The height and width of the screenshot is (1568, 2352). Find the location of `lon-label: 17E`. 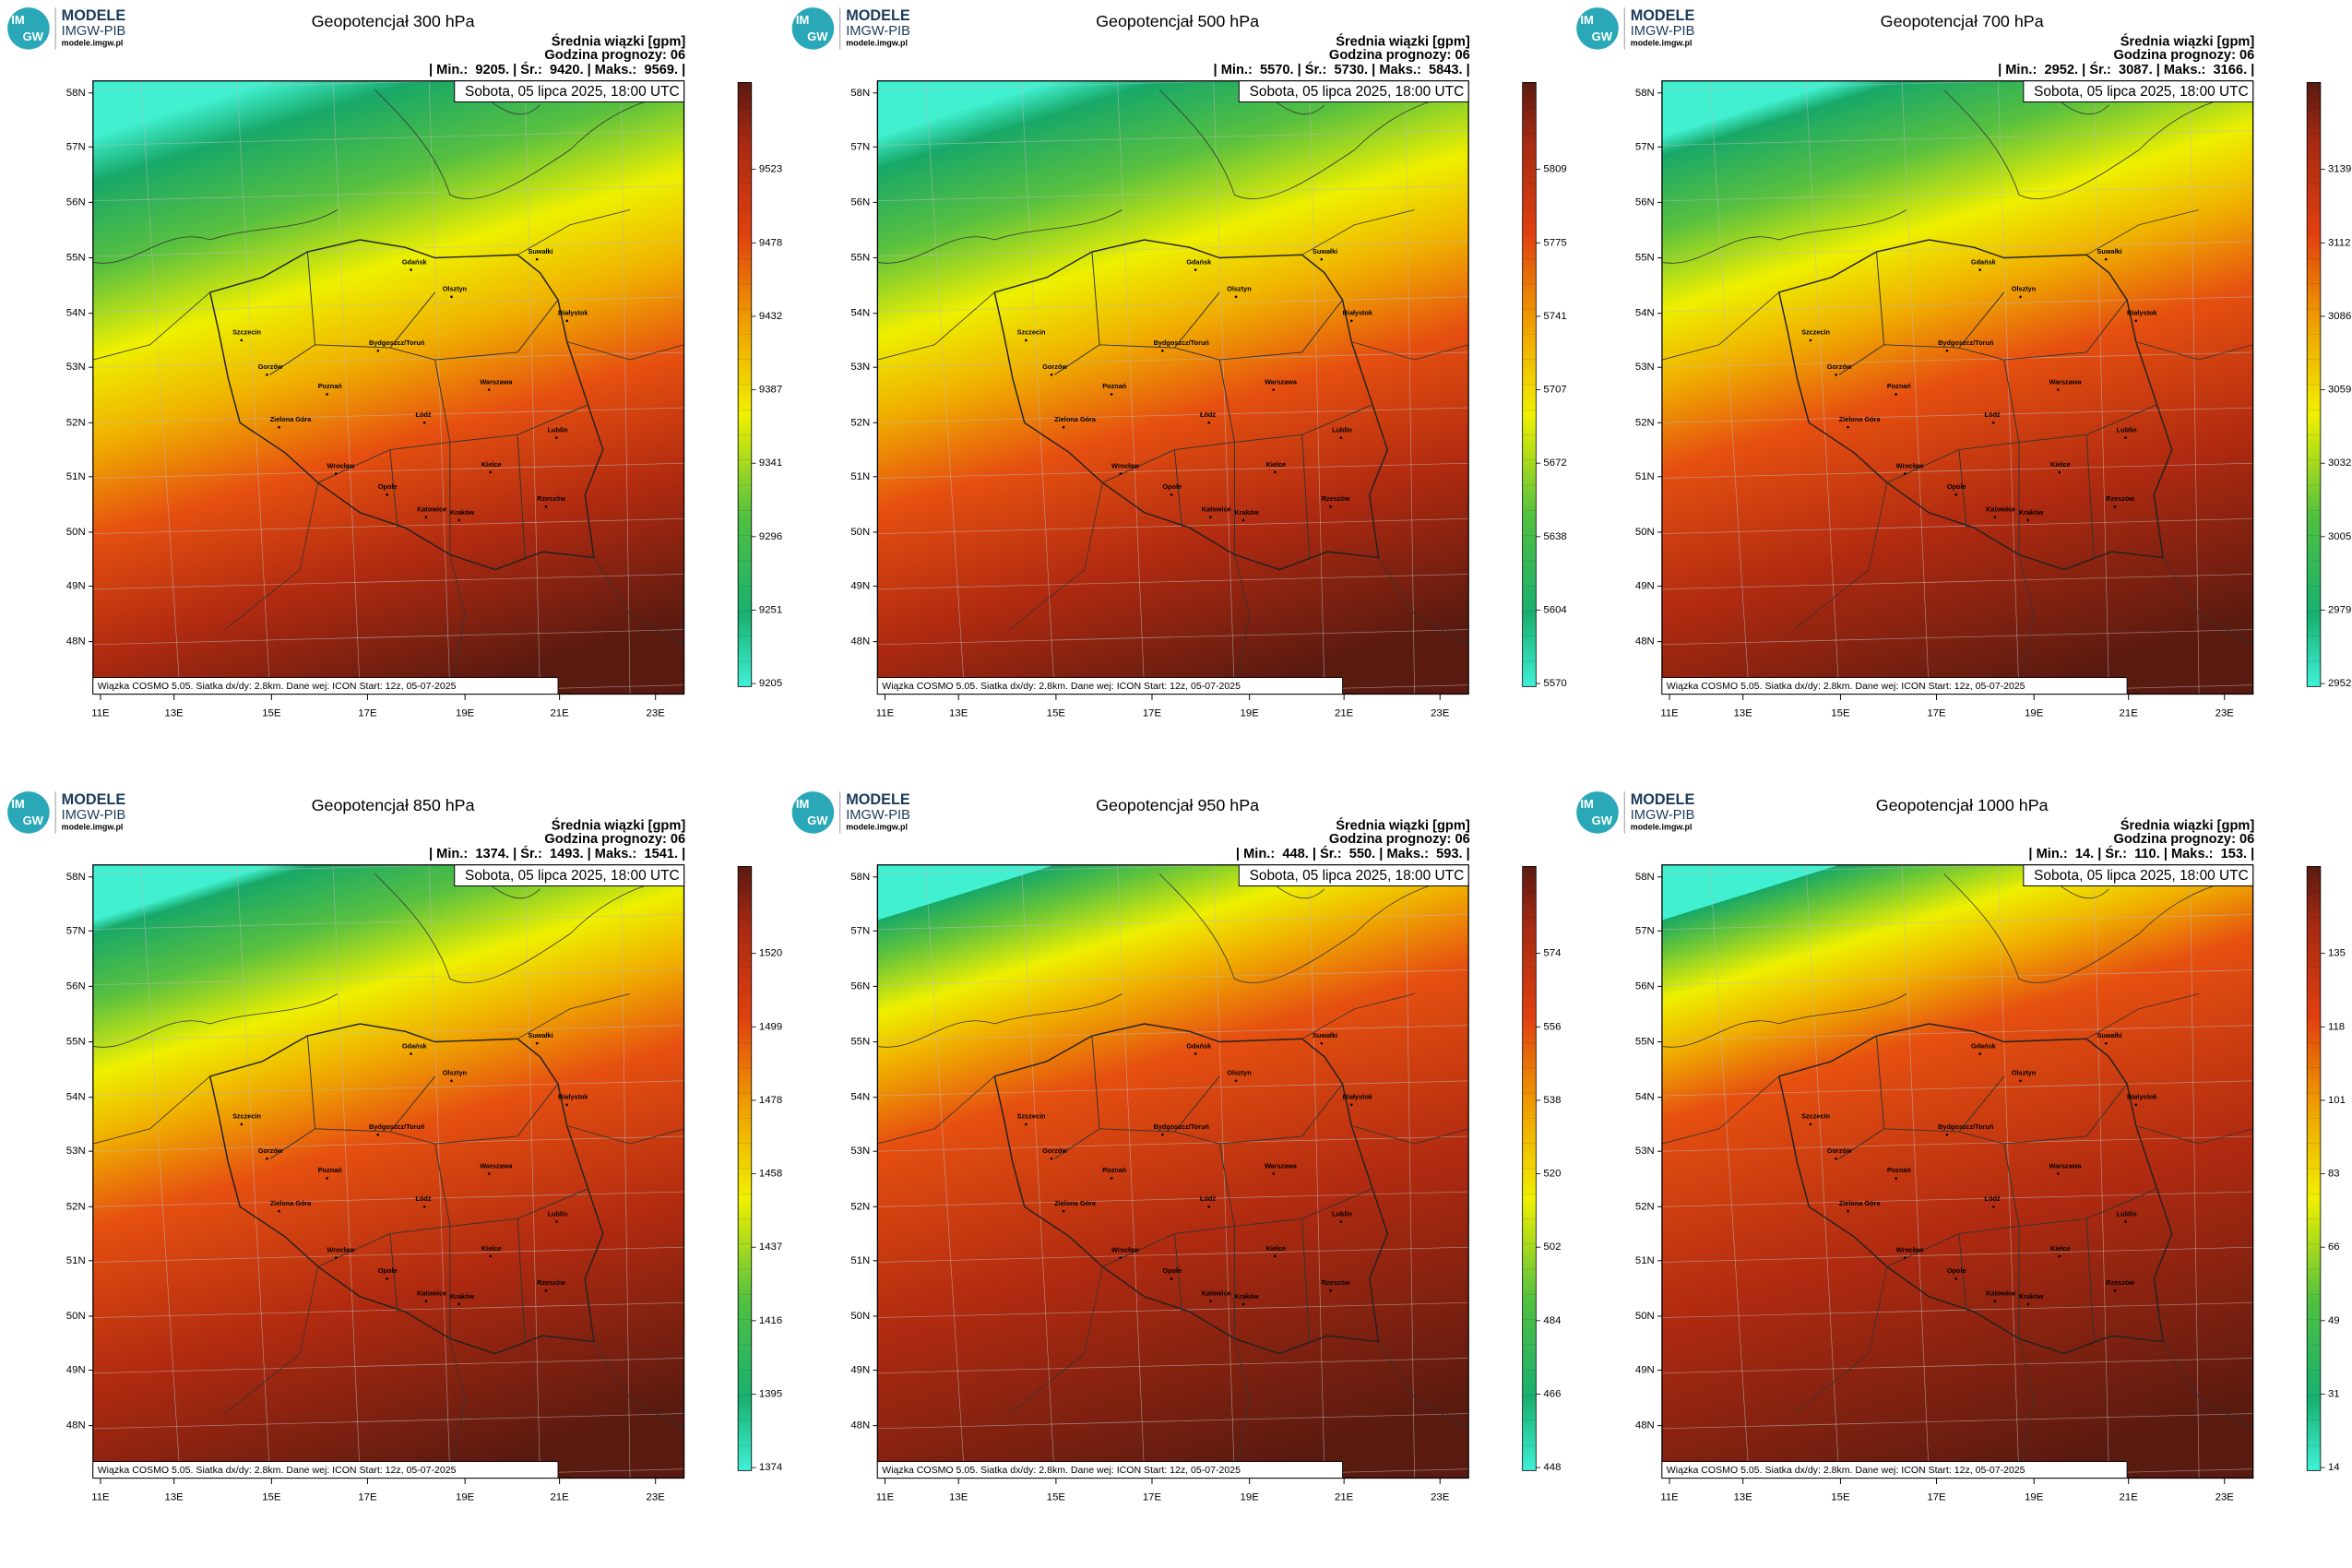

lon-label: 17E is located at coordinates (1152, 713).